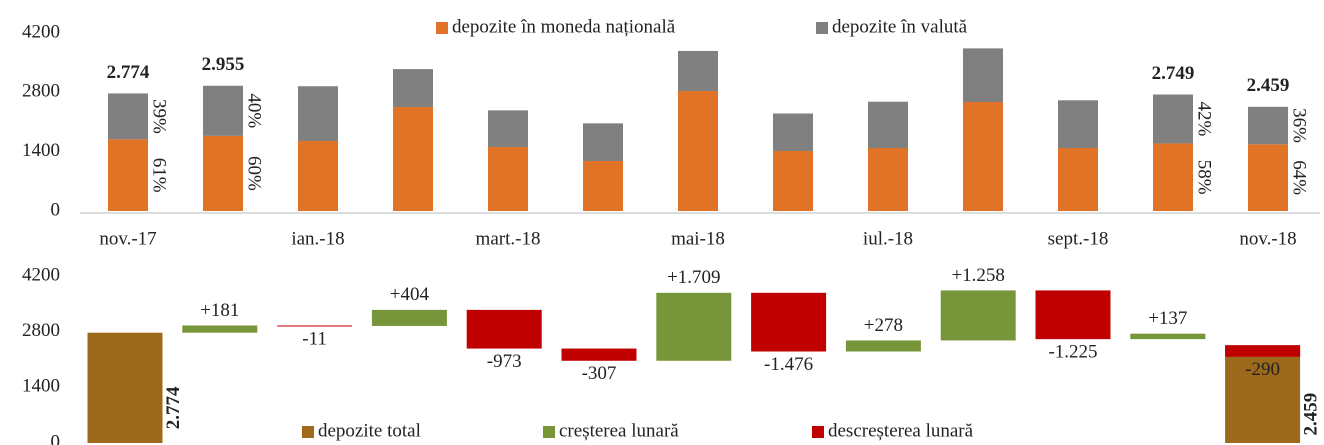 This screenshot has height=445, width=1324. I want to click on change-label: +404, so click(410, 294).